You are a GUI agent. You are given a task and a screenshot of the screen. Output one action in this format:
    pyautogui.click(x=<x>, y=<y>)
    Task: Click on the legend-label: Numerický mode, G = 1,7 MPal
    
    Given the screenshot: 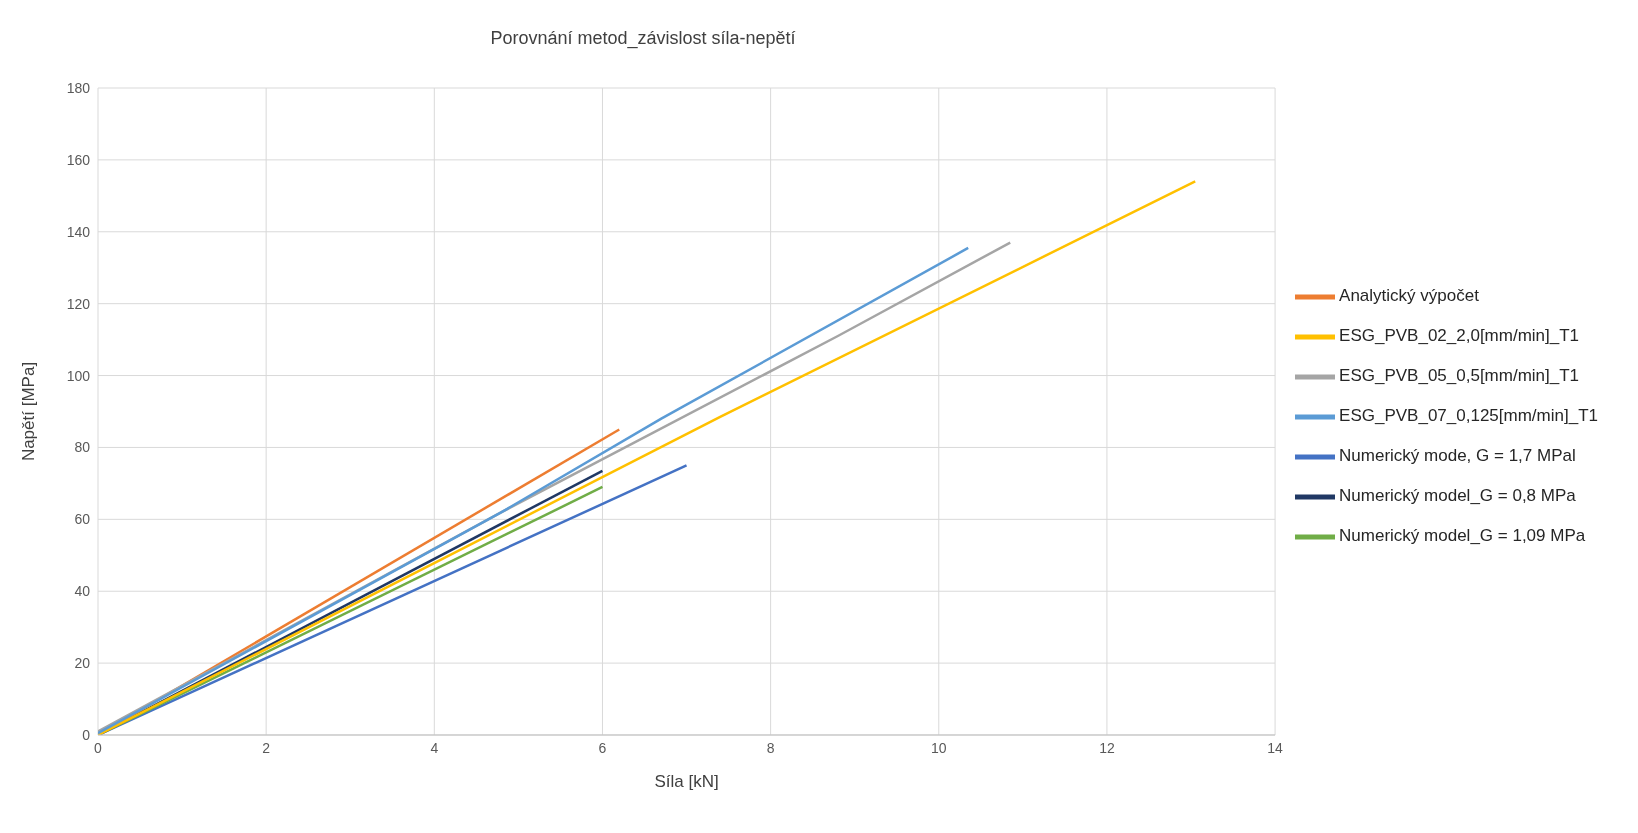 What is the action you would take?
    pyautogui.click(x=1457, y=455)
    